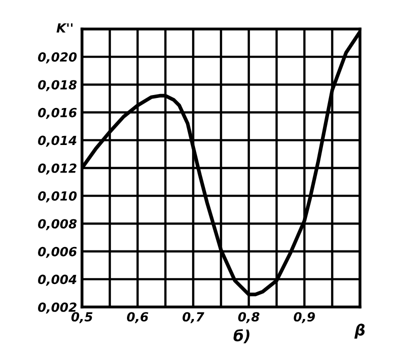 This screenshot has width=408, height=359. What do you see at coordinates (249, 318) in the screenshot?
I see `x-tick-label: 0,8` at bounding box center [249, 318].